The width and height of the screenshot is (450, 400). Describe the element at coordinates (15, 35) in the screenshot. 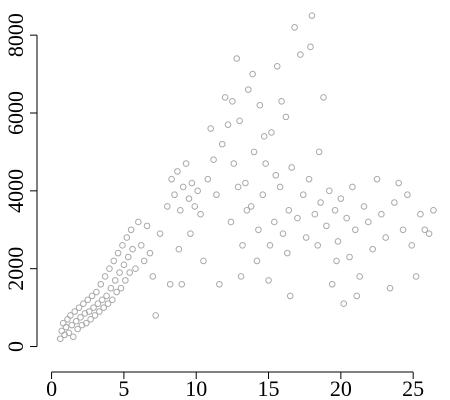

I see `y-tick-label: 8000` at that location.